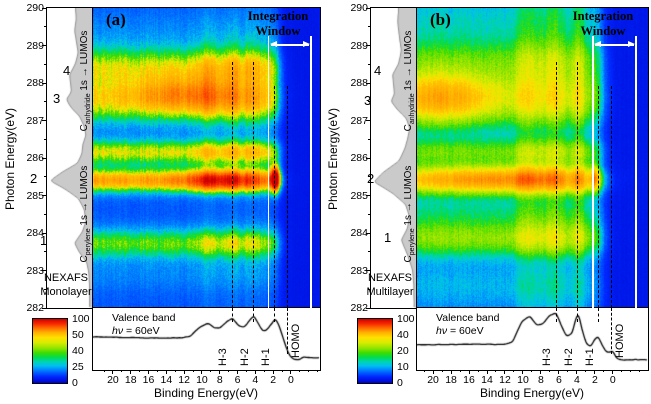  What do you see at coordinates (403, 335) in the screenshot?
I see `colorbar-label-b-40: 40` at bounding box center [403, 335].